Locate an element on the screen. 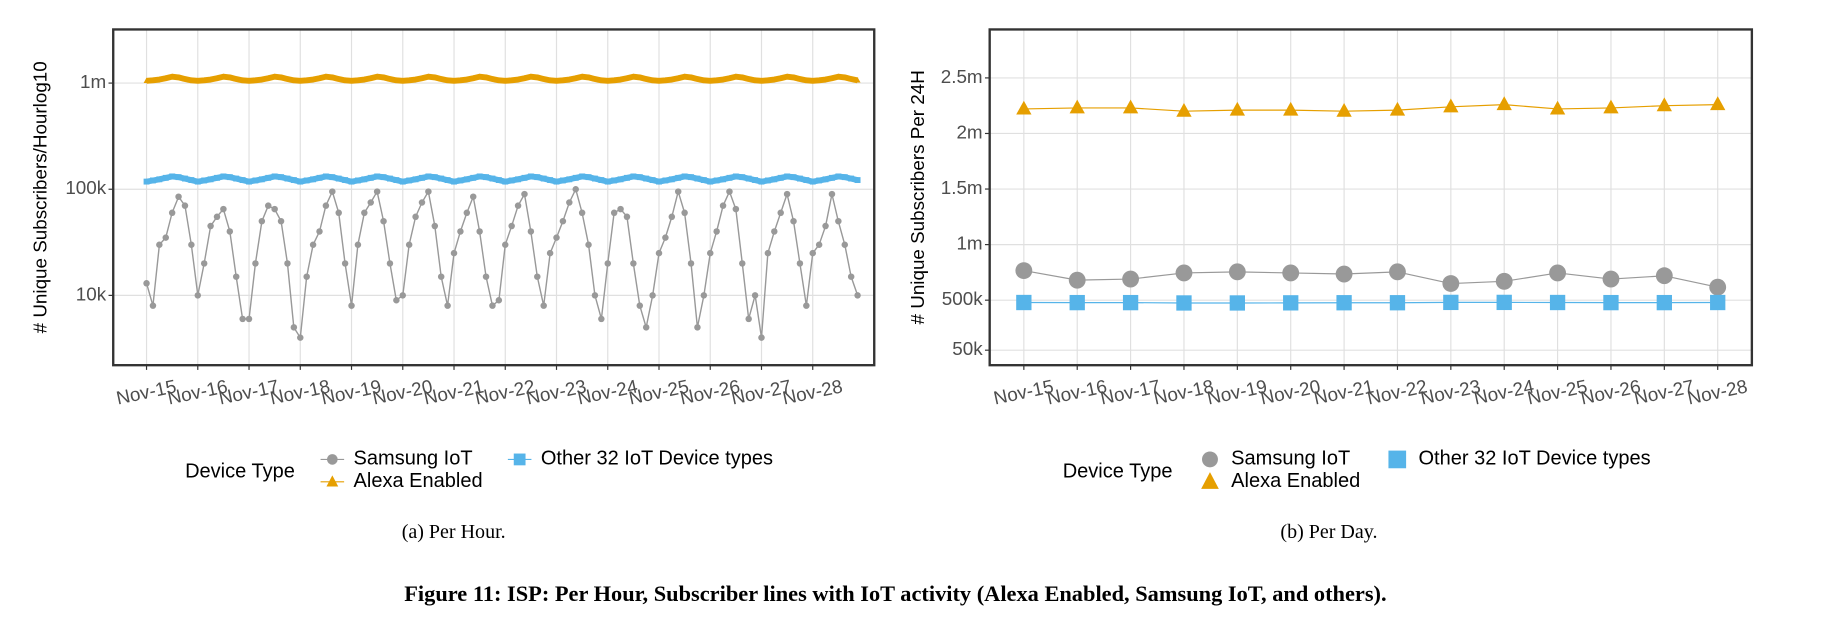  legend-label: Samsung IoT is located at coordinates (1290, 459).